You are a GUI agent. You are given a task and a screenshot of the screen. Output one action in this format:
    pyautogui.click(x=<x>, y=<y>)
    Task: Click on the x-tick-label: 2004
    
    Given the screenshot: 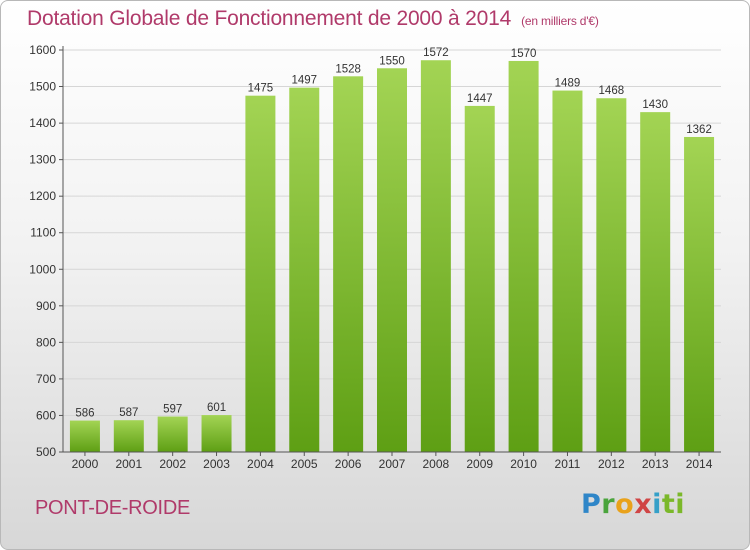 What is the action you would take?
    pyautogui.click(x=260, y=464)
    